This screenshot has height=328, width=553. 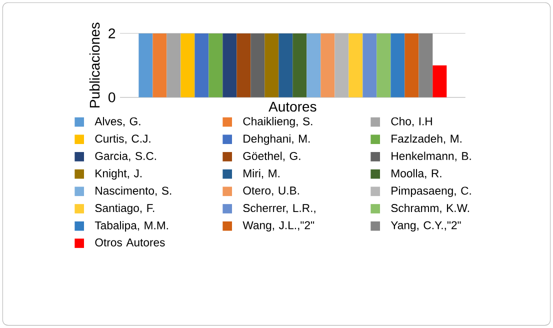 What do you see at coordinates (134, 191) in the screenshot?
I see `legend-label: Nascimento, S.` at bounding box center [134, 191].